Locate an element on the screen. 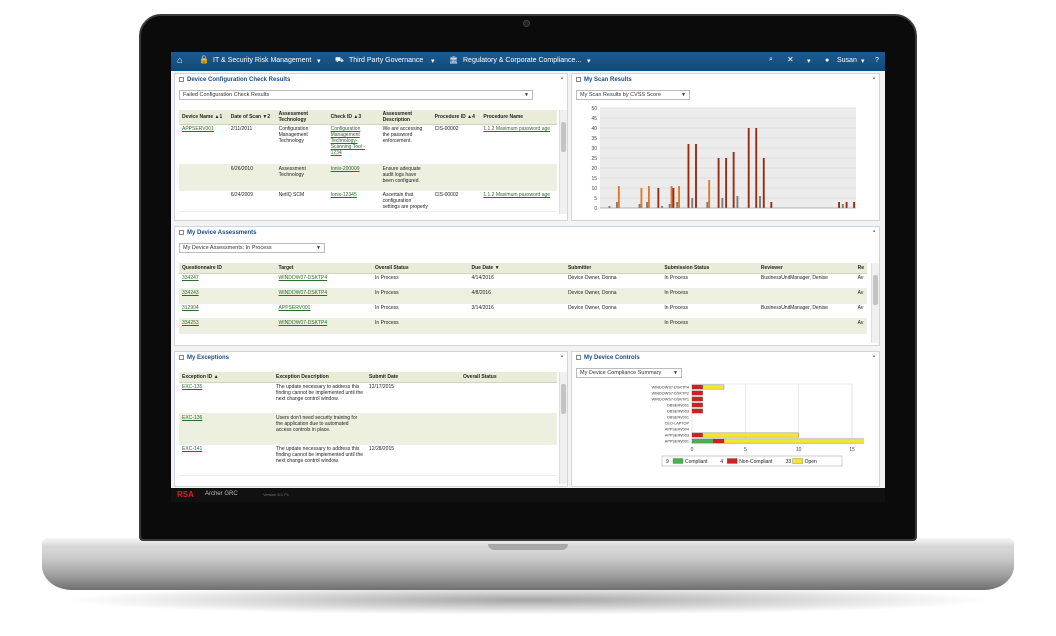 This screenshot has height=636, width=1056. category-label: WINDOWS7-DSKTP4 is located at coordinates (670, 388).